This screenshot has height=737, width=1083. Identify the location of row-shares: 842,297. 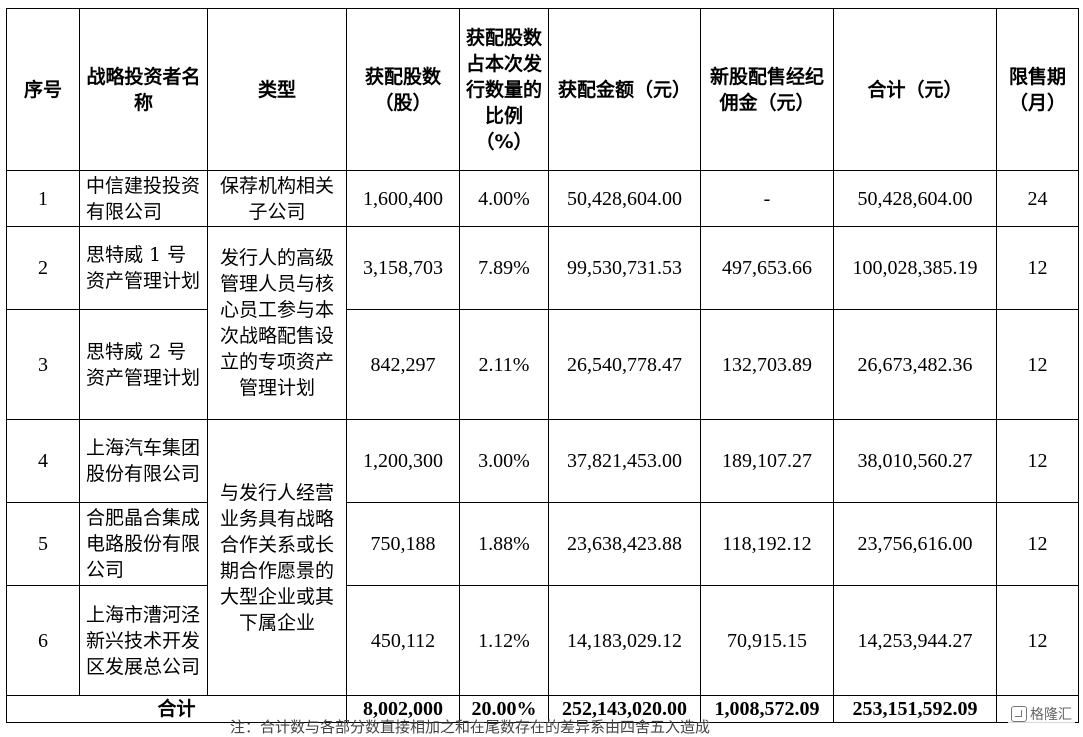
(403, 364).